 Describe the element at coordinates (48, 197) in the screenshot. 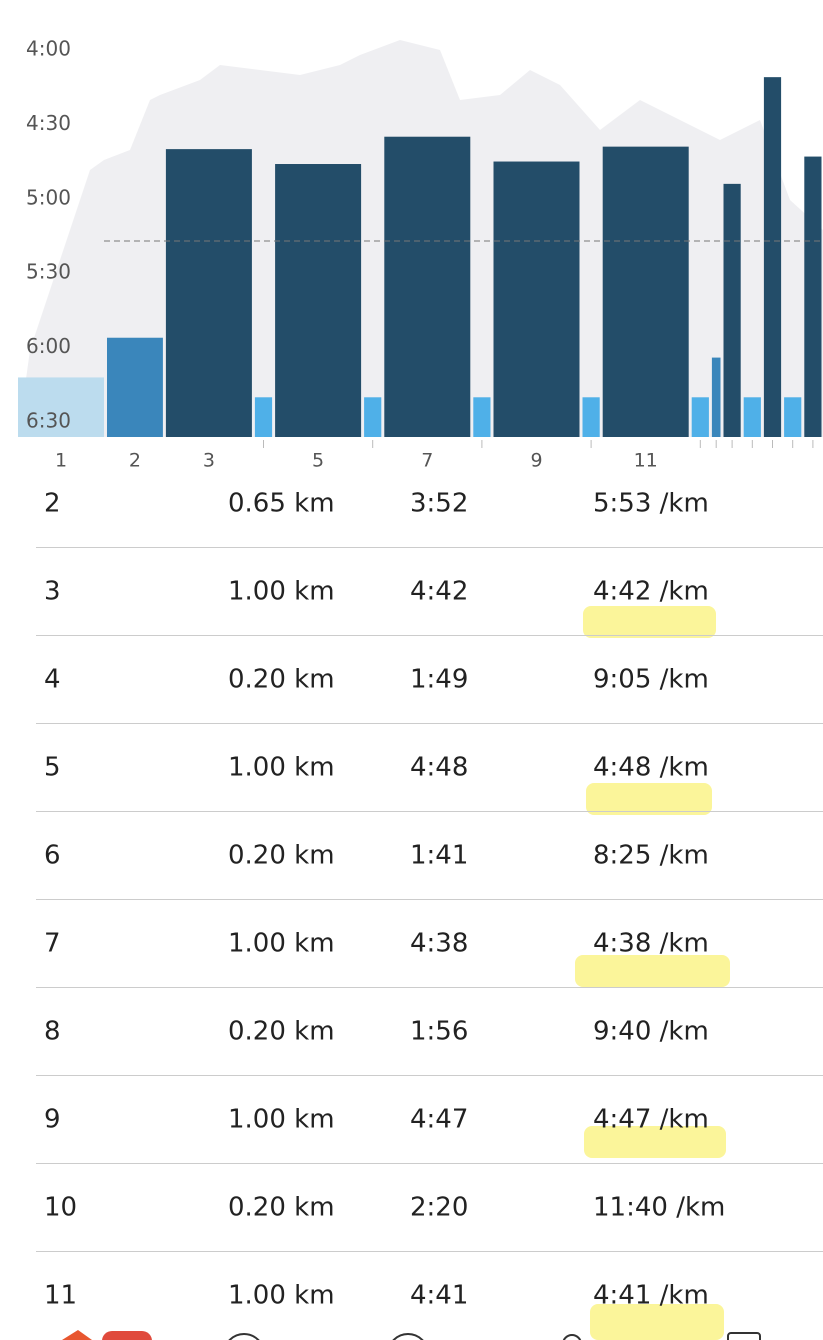

I see `y-tick-label: 5:00` at that location.